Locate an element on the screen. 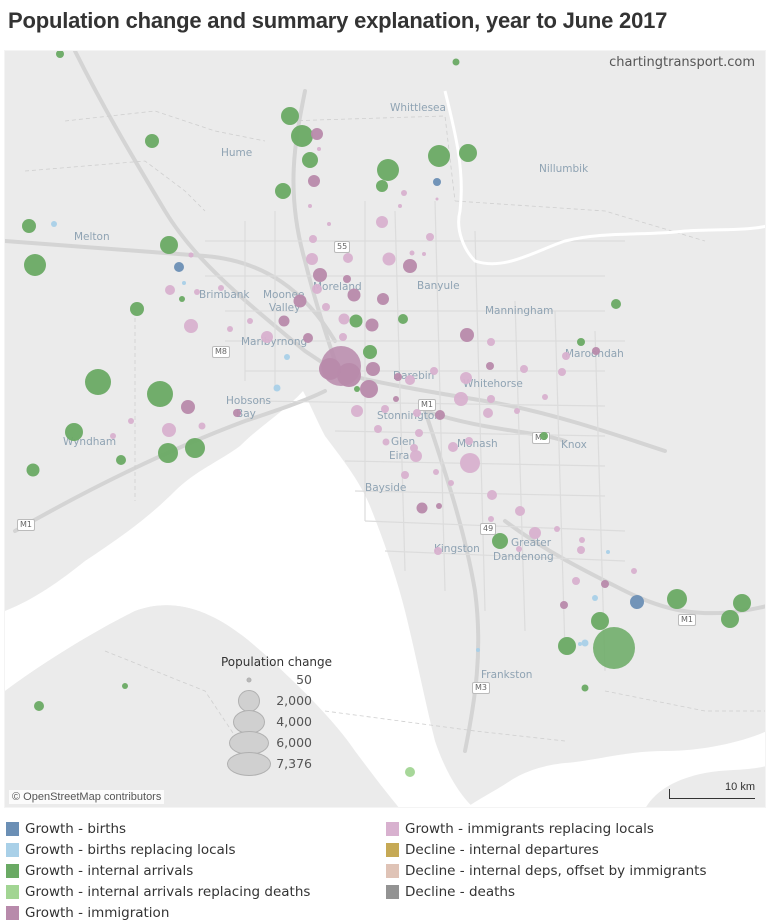 The height and width of the screenshot is (923, 768). legend-item: Decline - internal departures is located at coordinates (546, 849).